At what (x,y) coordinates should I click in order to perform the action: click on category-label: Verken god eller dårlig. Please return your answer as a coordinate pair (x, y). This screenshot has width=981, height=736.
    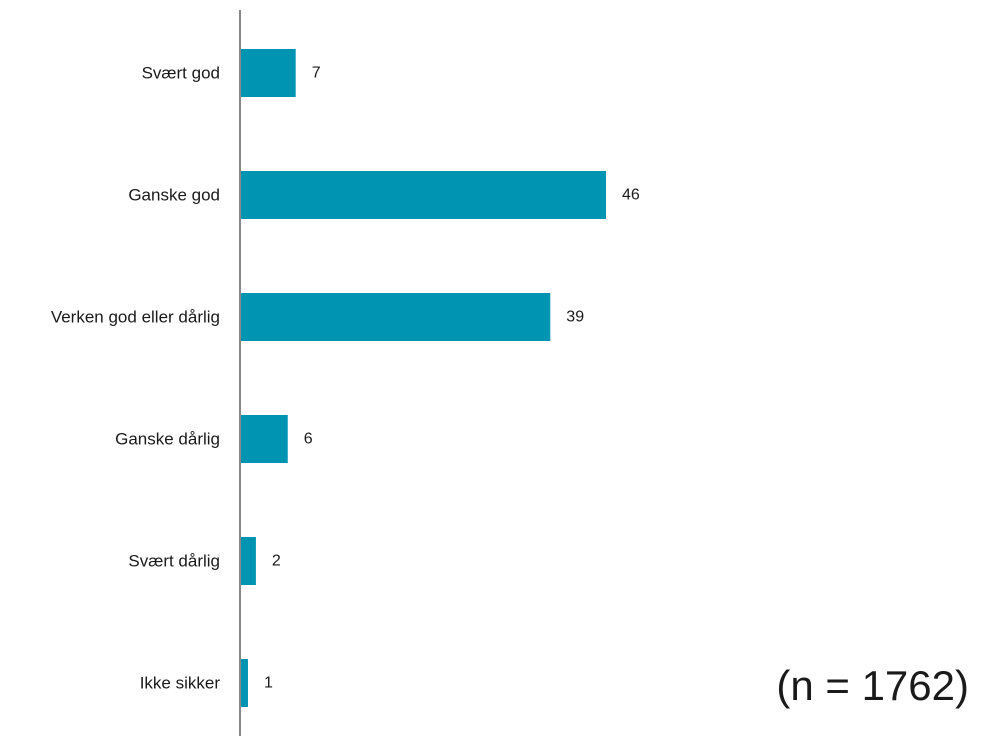
    Looking at the image, I should click on (135, 317).